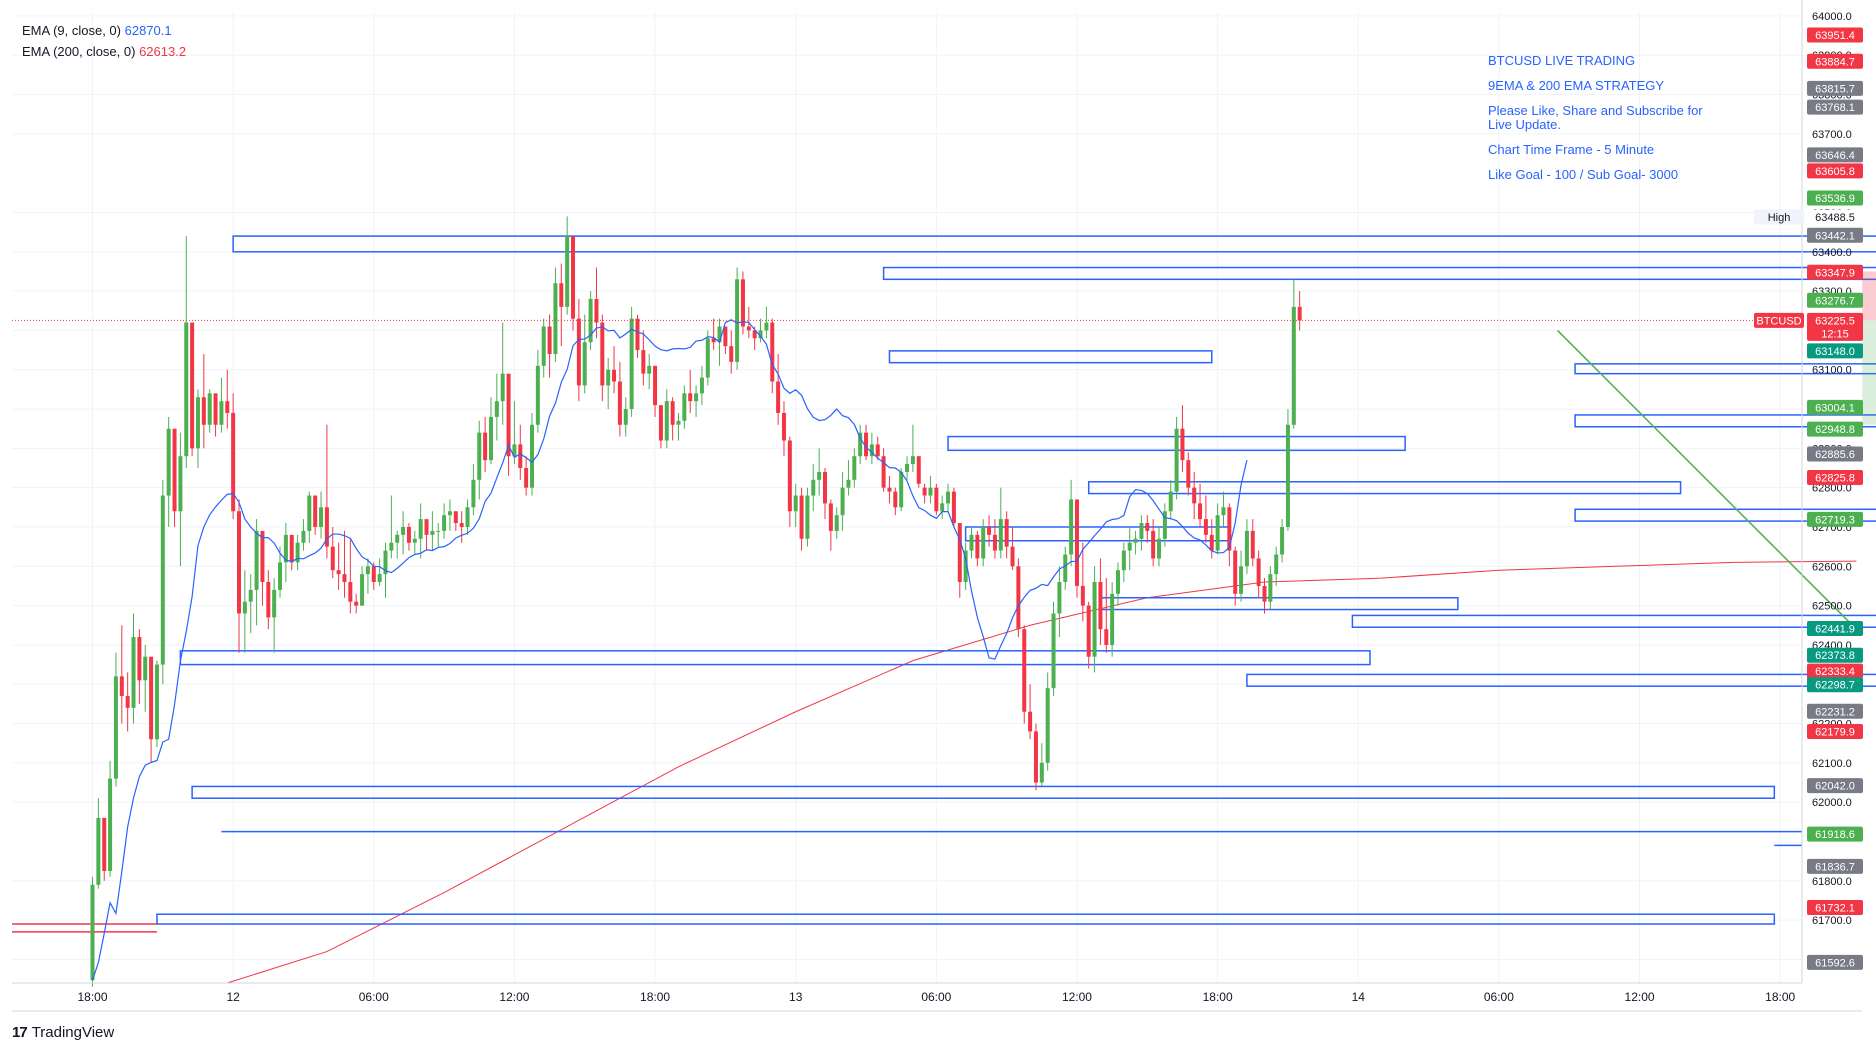 Image resolution: width=1876 pixels, height=1054 pixels. I want to click on price-tick-label: 62800.0, so click(1832, 489).